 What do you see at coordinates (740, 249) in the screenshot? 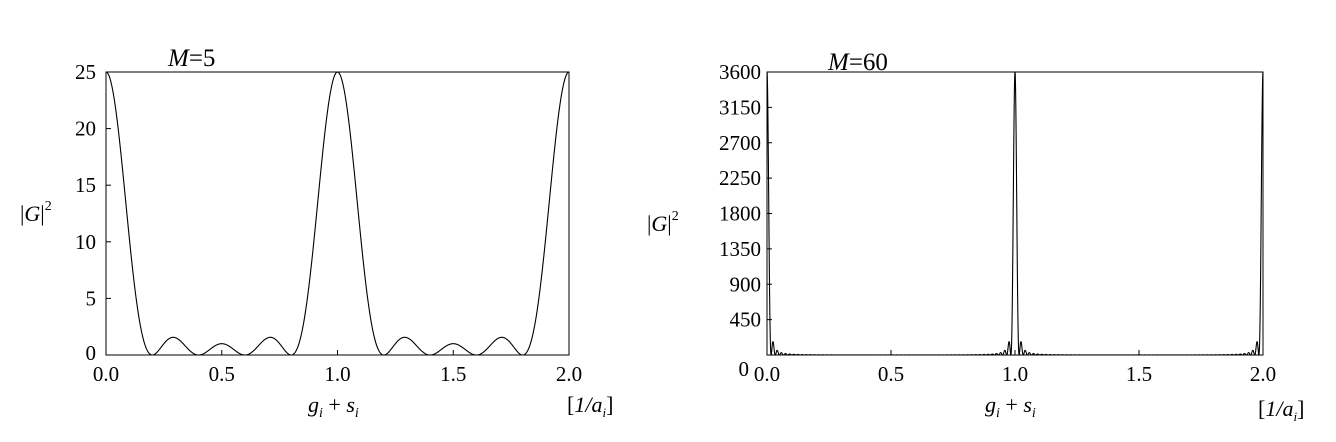
I see `y-tick-label: 1350` at bounding box center [740, 249].